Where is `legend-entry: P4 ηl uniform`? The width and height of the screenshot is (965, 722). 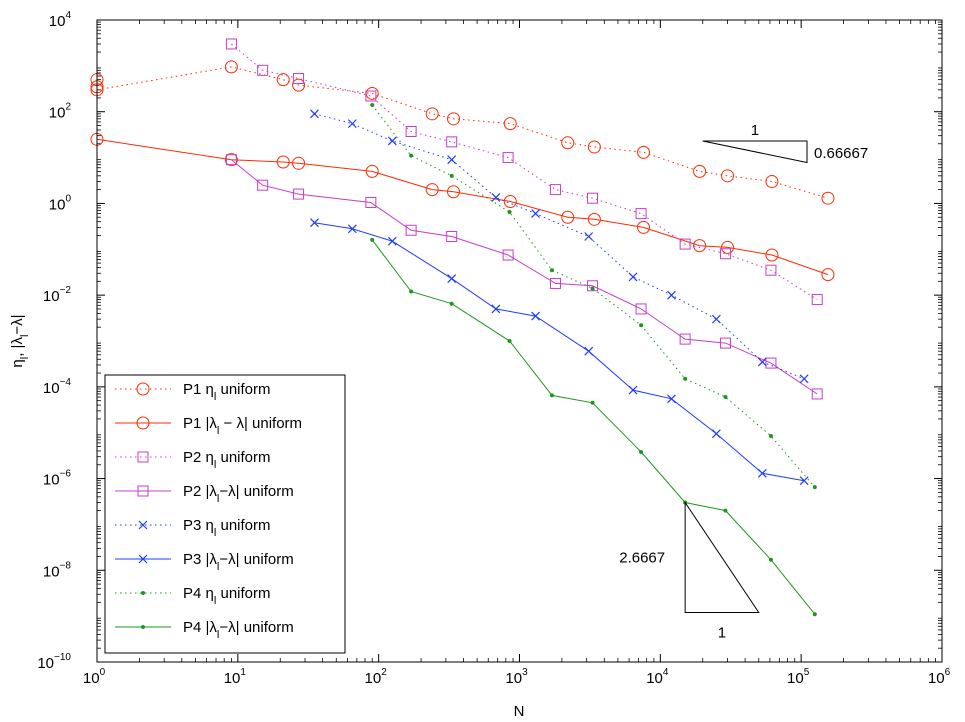 legend-entry: P4 ηl uniform is located at coordinates (193, 596).